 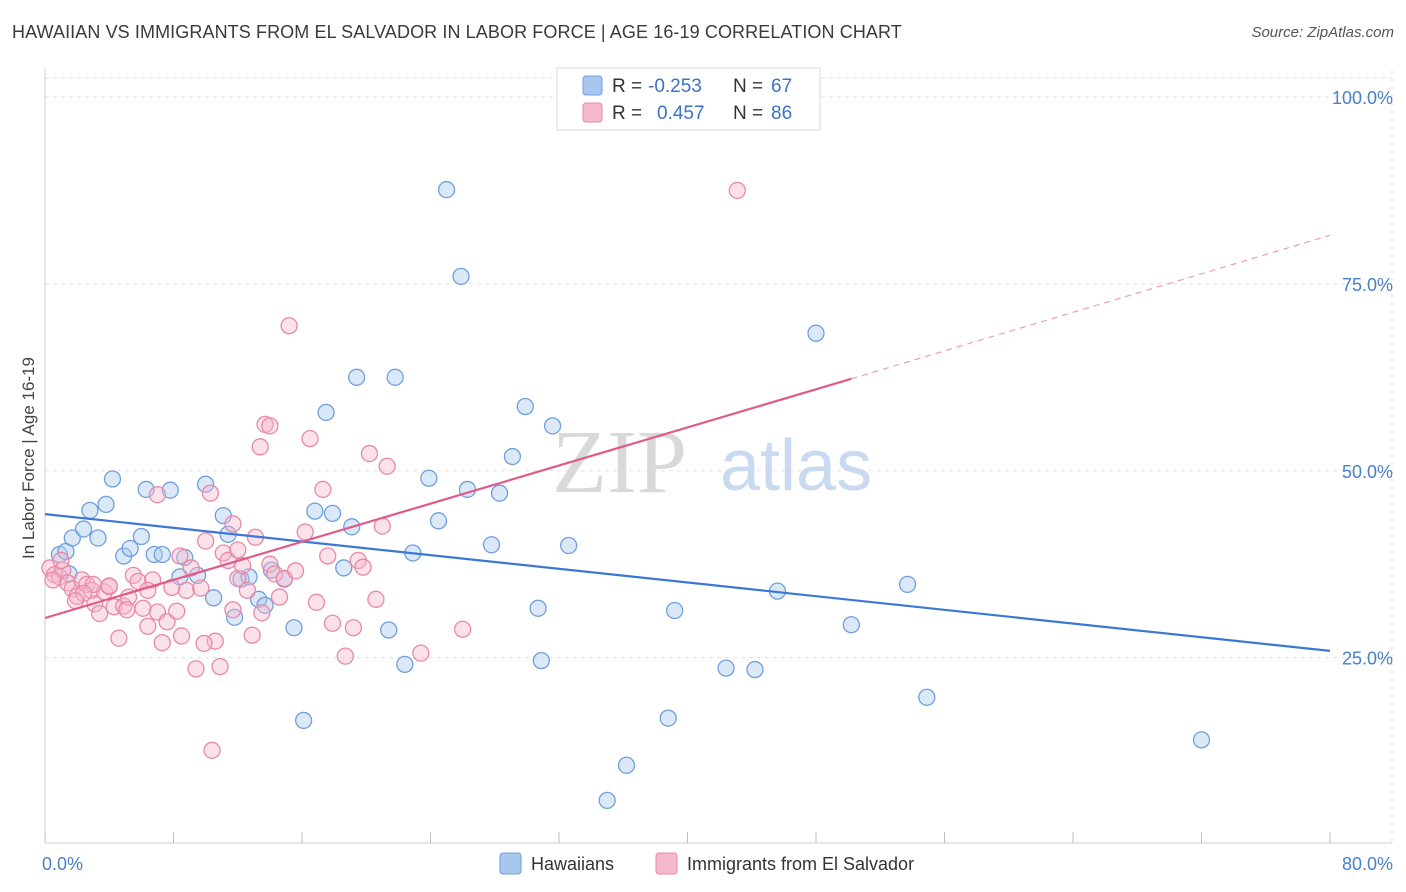 What do you see at coordinates (1322, 32) in the screenshot?
I see `source-note: Source: ZipAtlas.com` at bounding box center [1322, 32].